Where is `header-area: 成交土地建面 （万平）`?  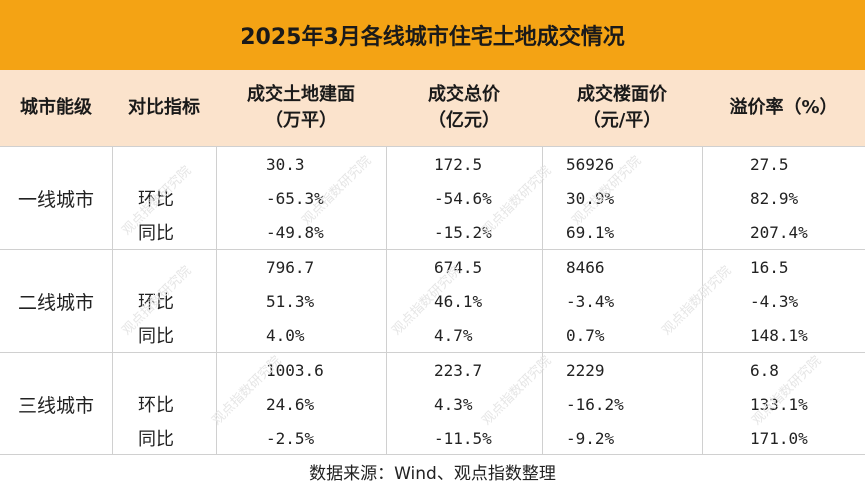
header-area: 成交土地建面 （万平） is located at coordinates (301, 108).